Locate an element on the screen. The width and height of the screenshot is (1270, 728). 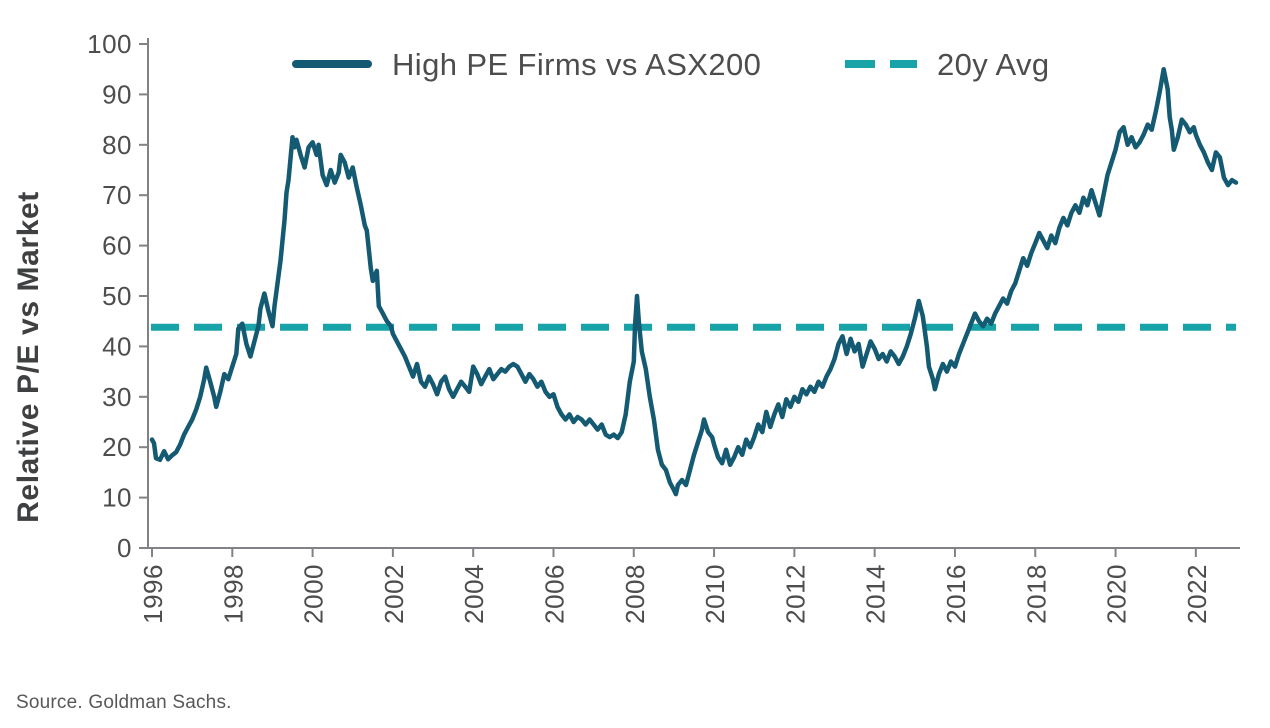
x-tick-label: 2002 is located at coordinates (394, 594).